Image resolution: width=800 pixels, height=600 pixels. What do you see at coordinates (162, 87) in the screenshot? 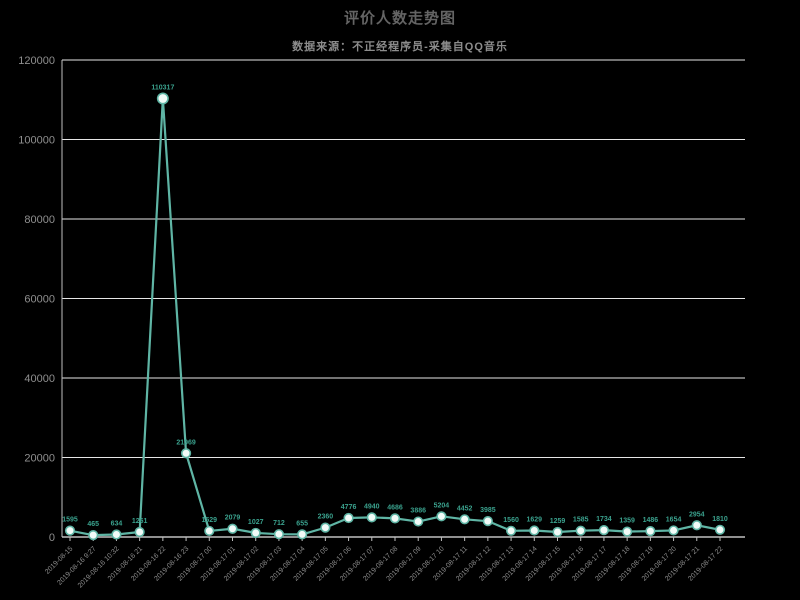
I see `data-point-label: 110317` at bounding box center [162, 87].